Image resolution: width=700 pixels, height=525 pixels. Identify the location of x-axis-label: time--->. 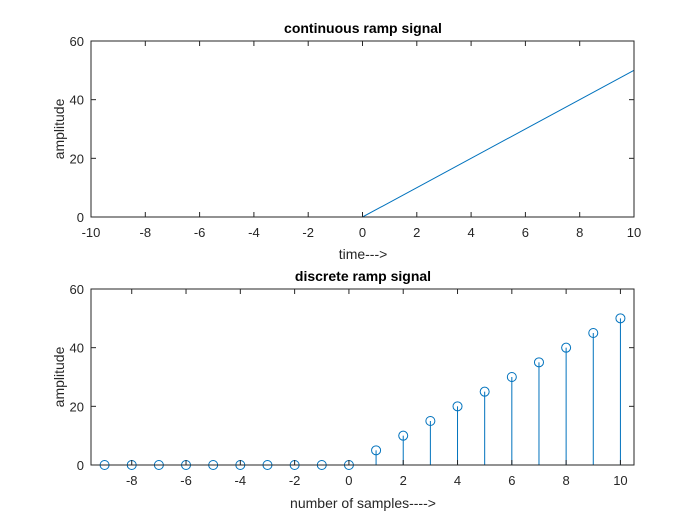
(363, 254).